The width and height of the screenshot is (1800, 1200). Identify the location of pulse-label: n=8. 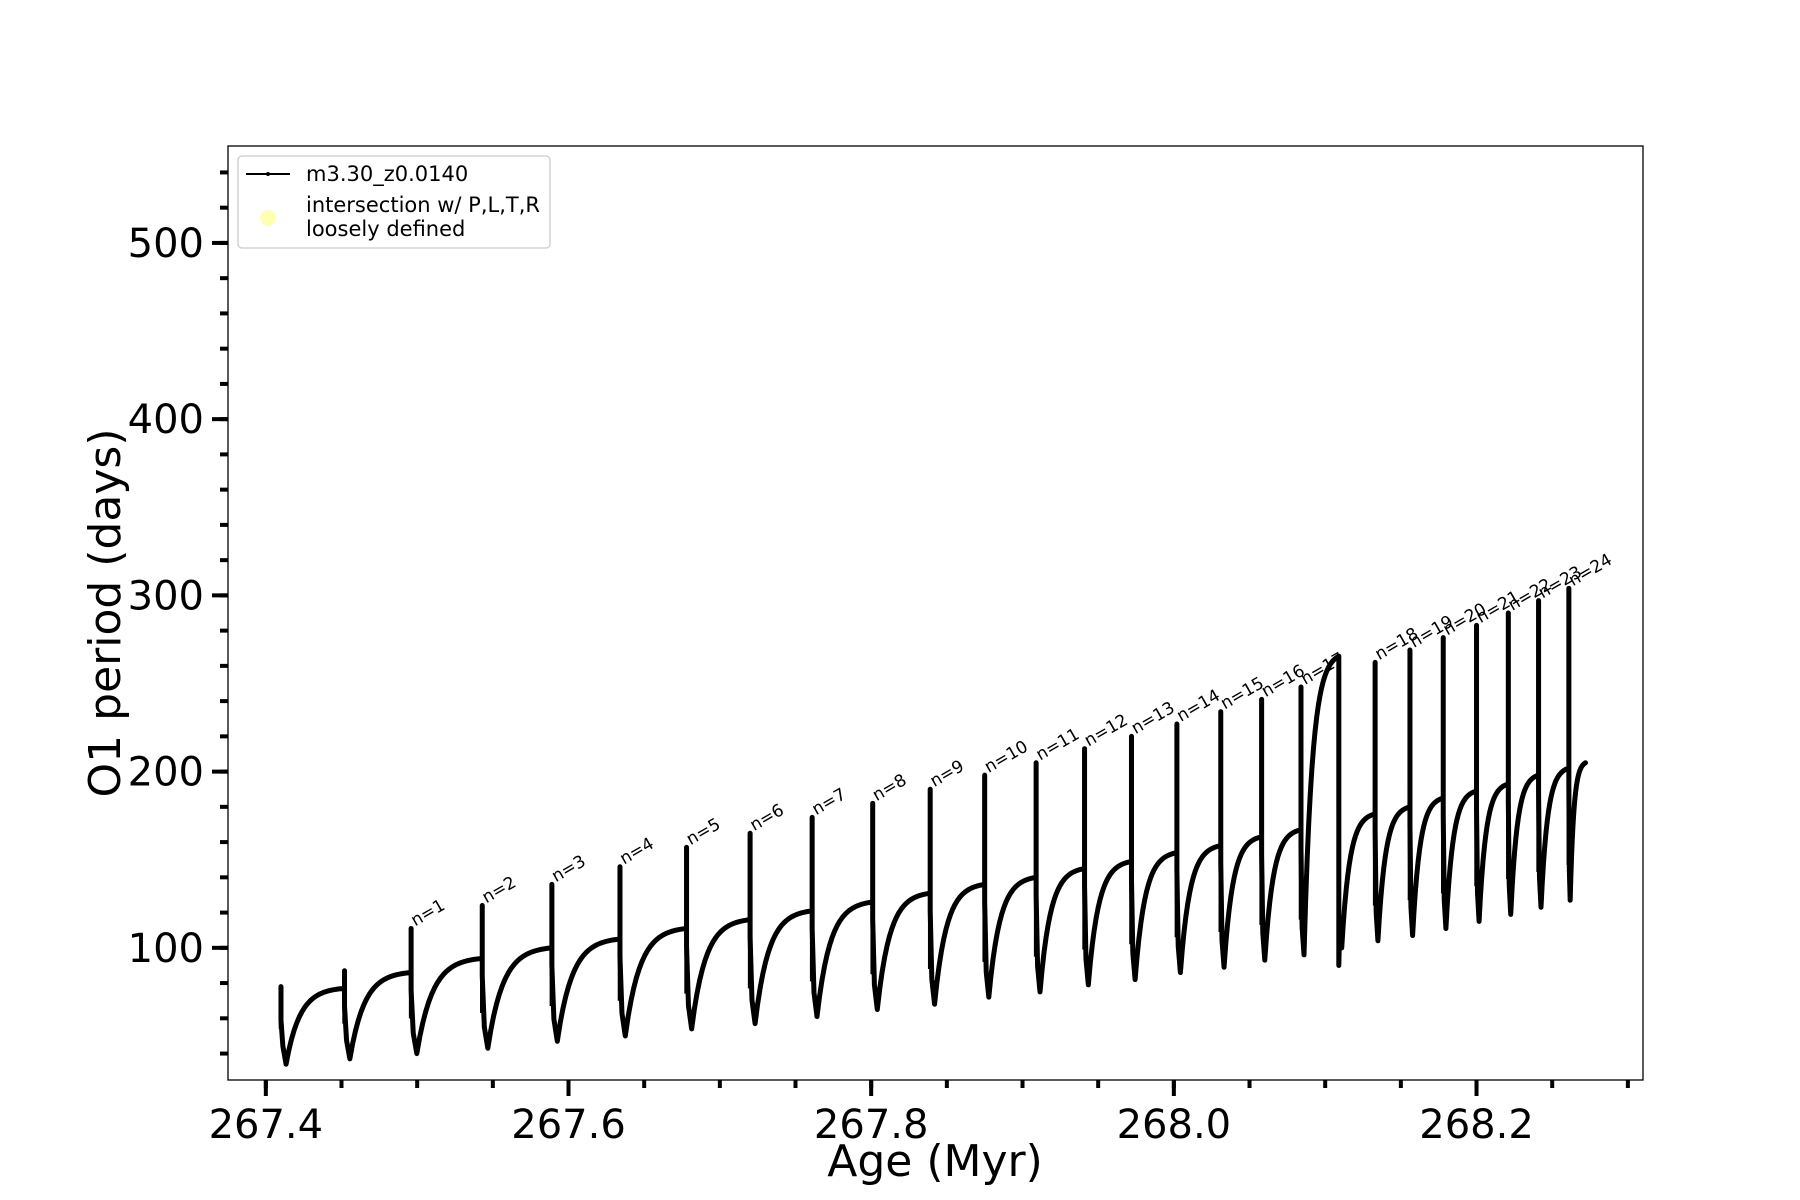
(889, 787).